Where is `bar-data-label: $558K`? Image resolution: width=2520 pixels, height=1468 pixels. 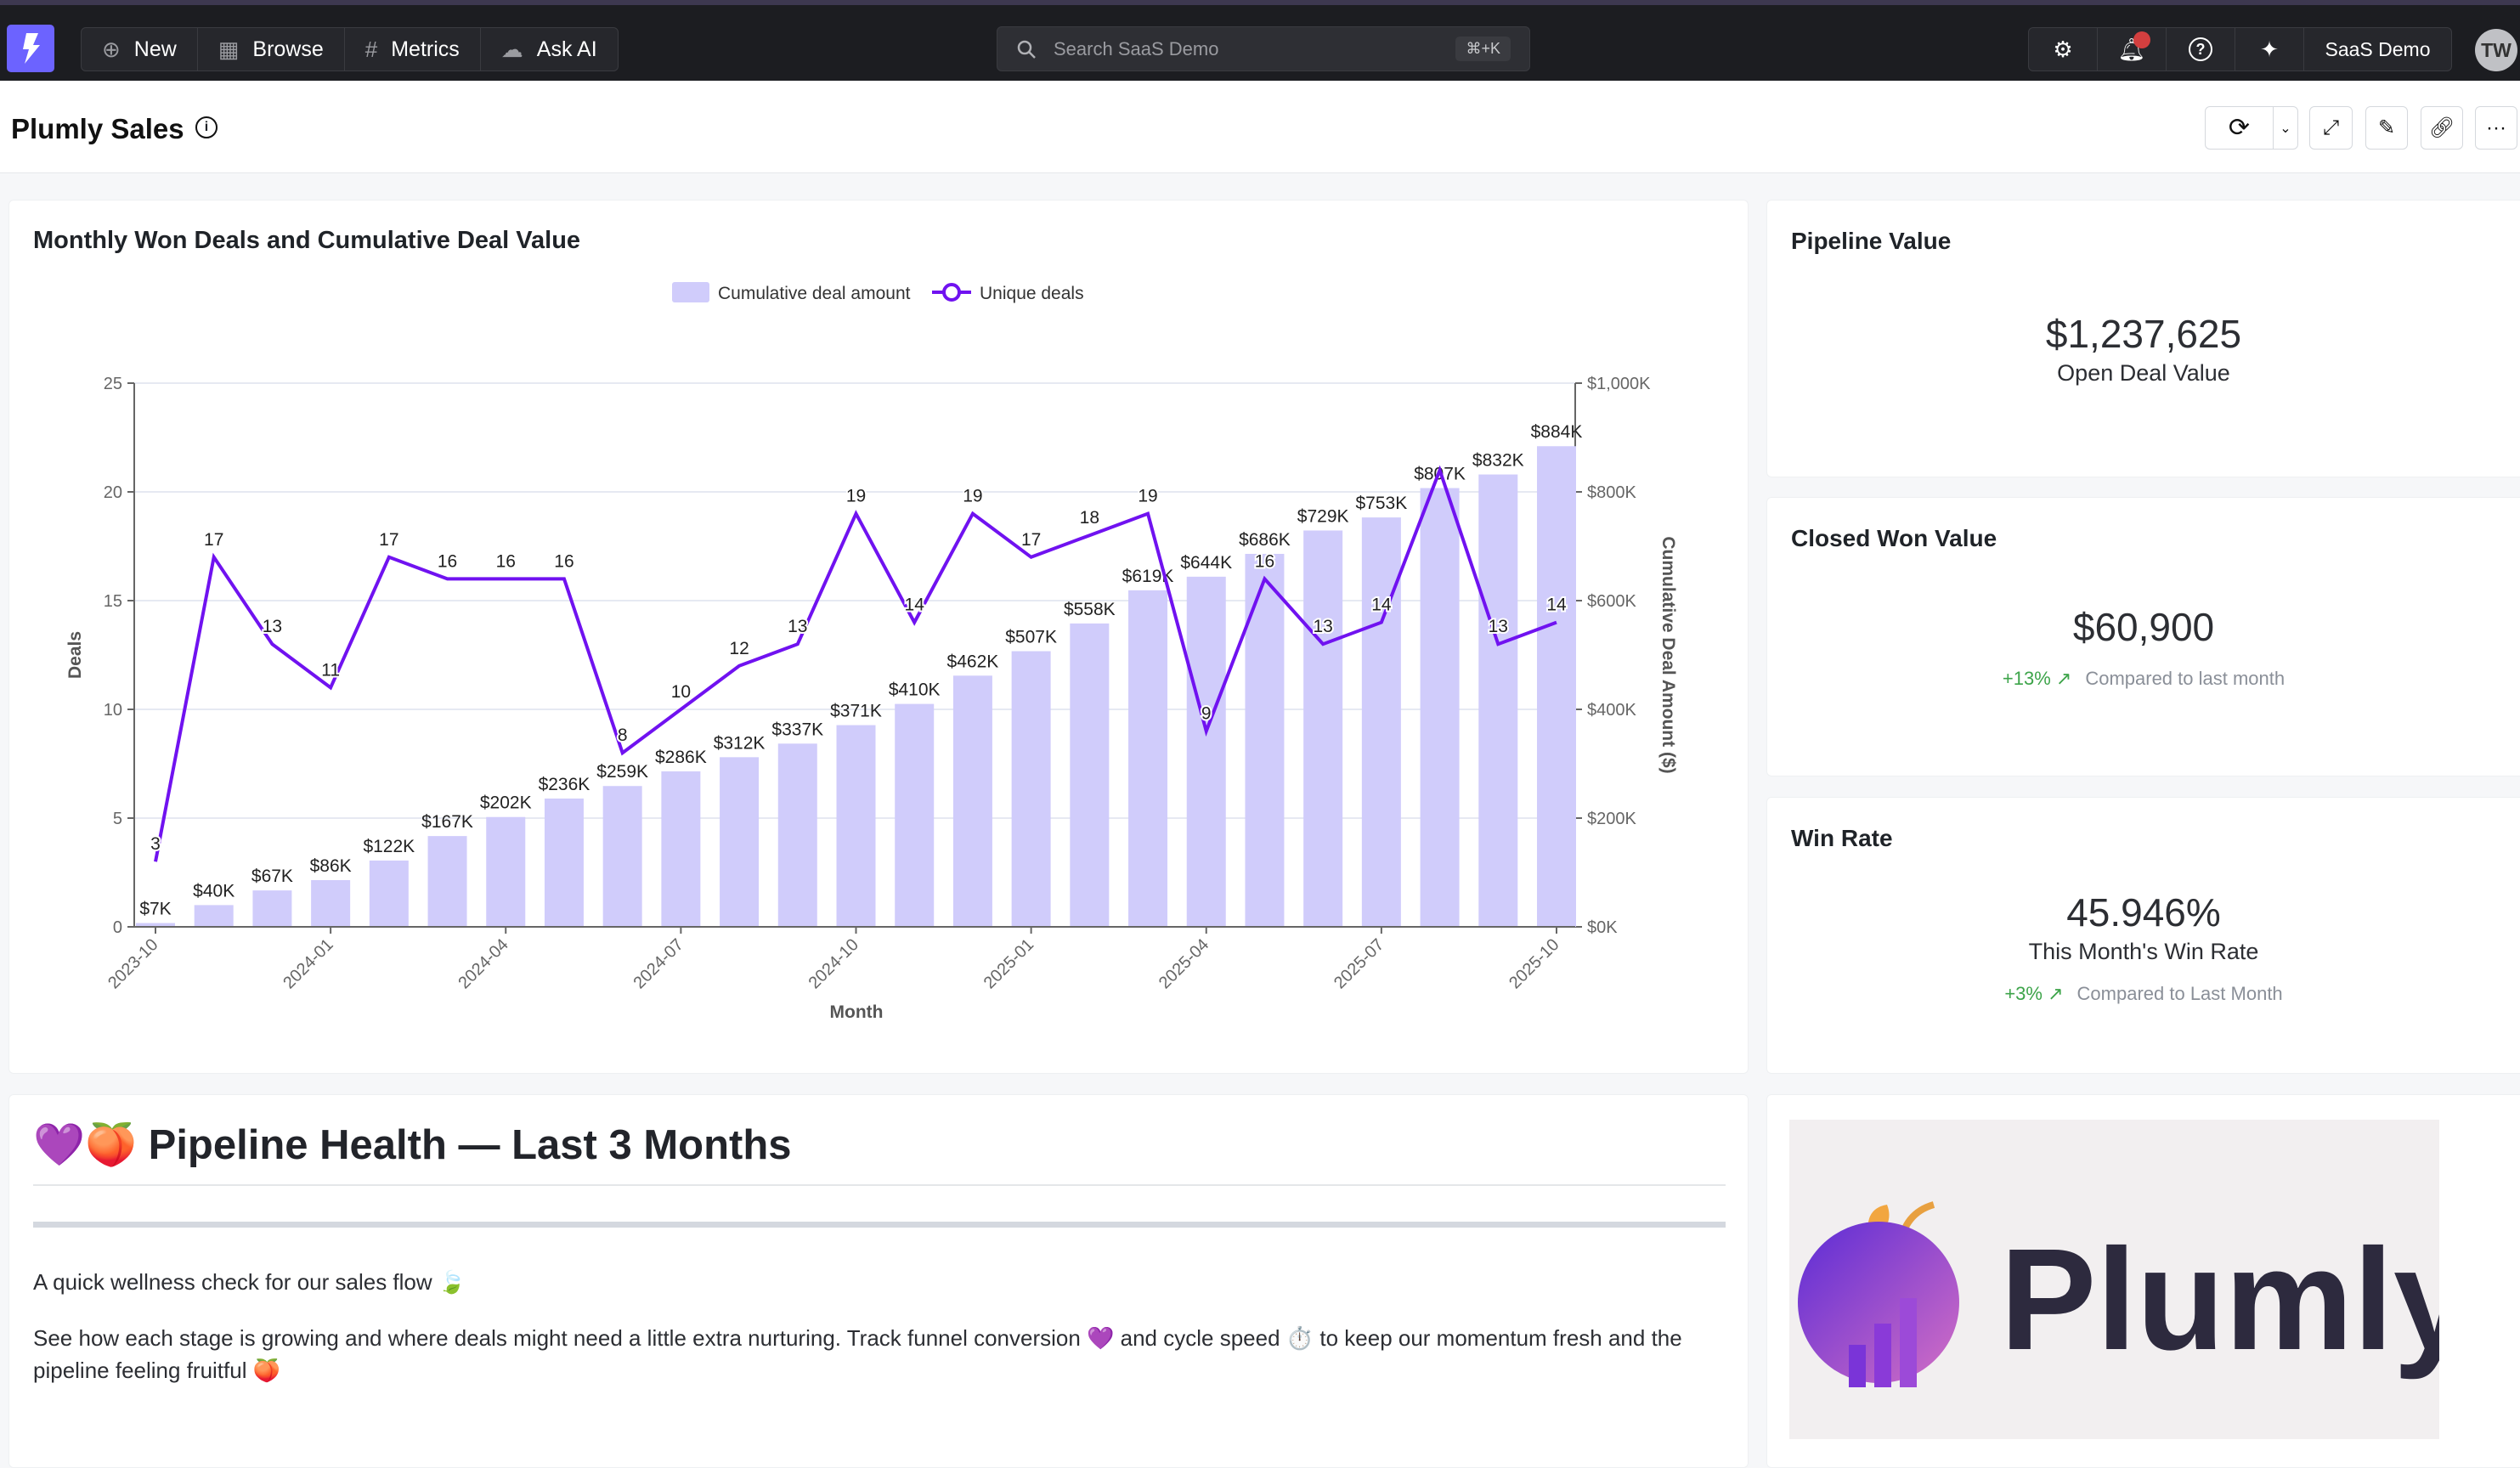 bar-data-label: $558K is located at coordinates (1090, 610).